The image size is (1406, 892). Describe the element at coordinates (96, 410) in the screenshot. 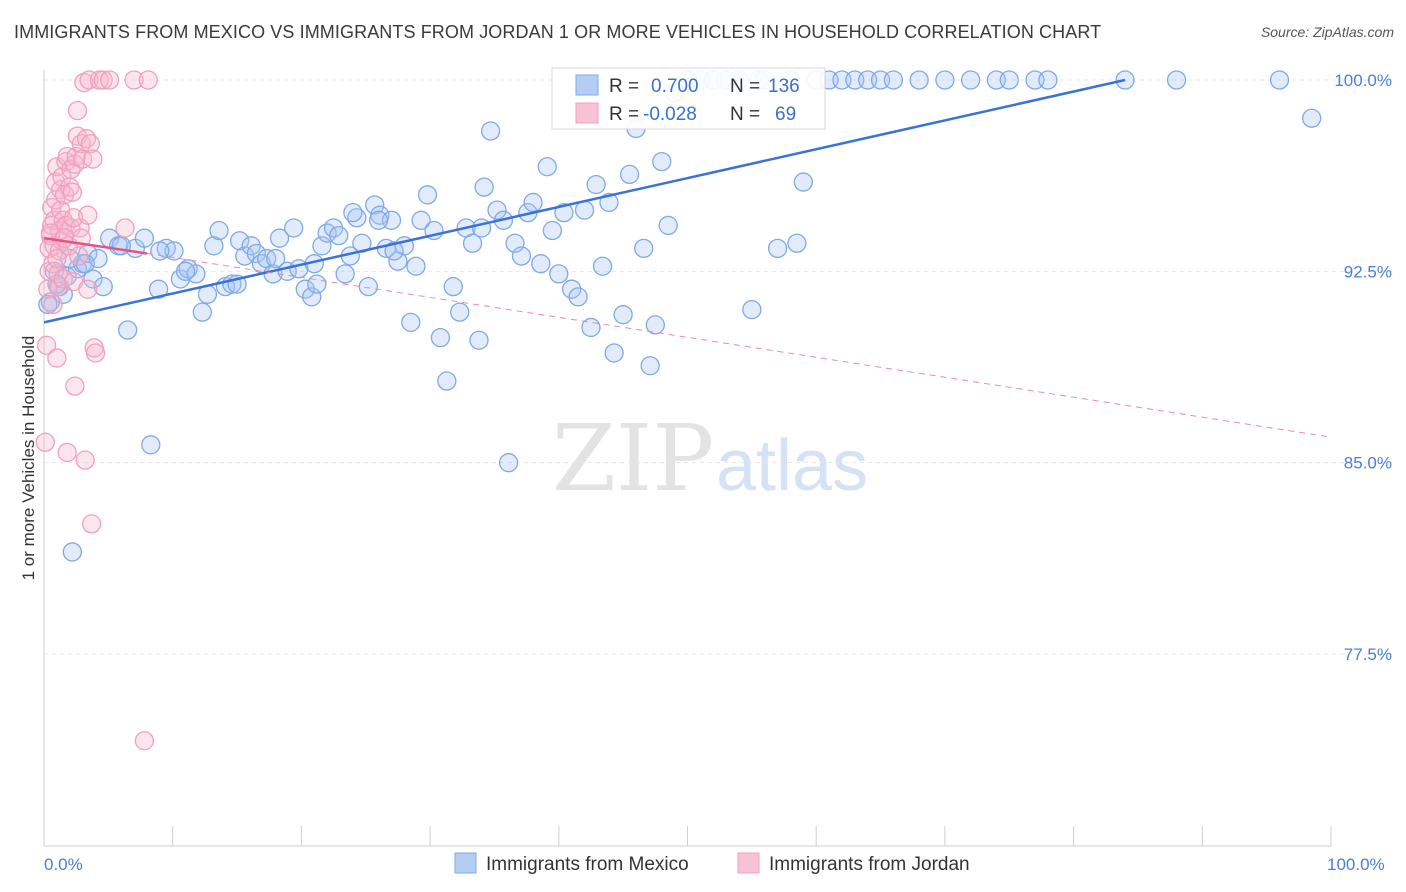

I see `series-jordan-points` at that location.